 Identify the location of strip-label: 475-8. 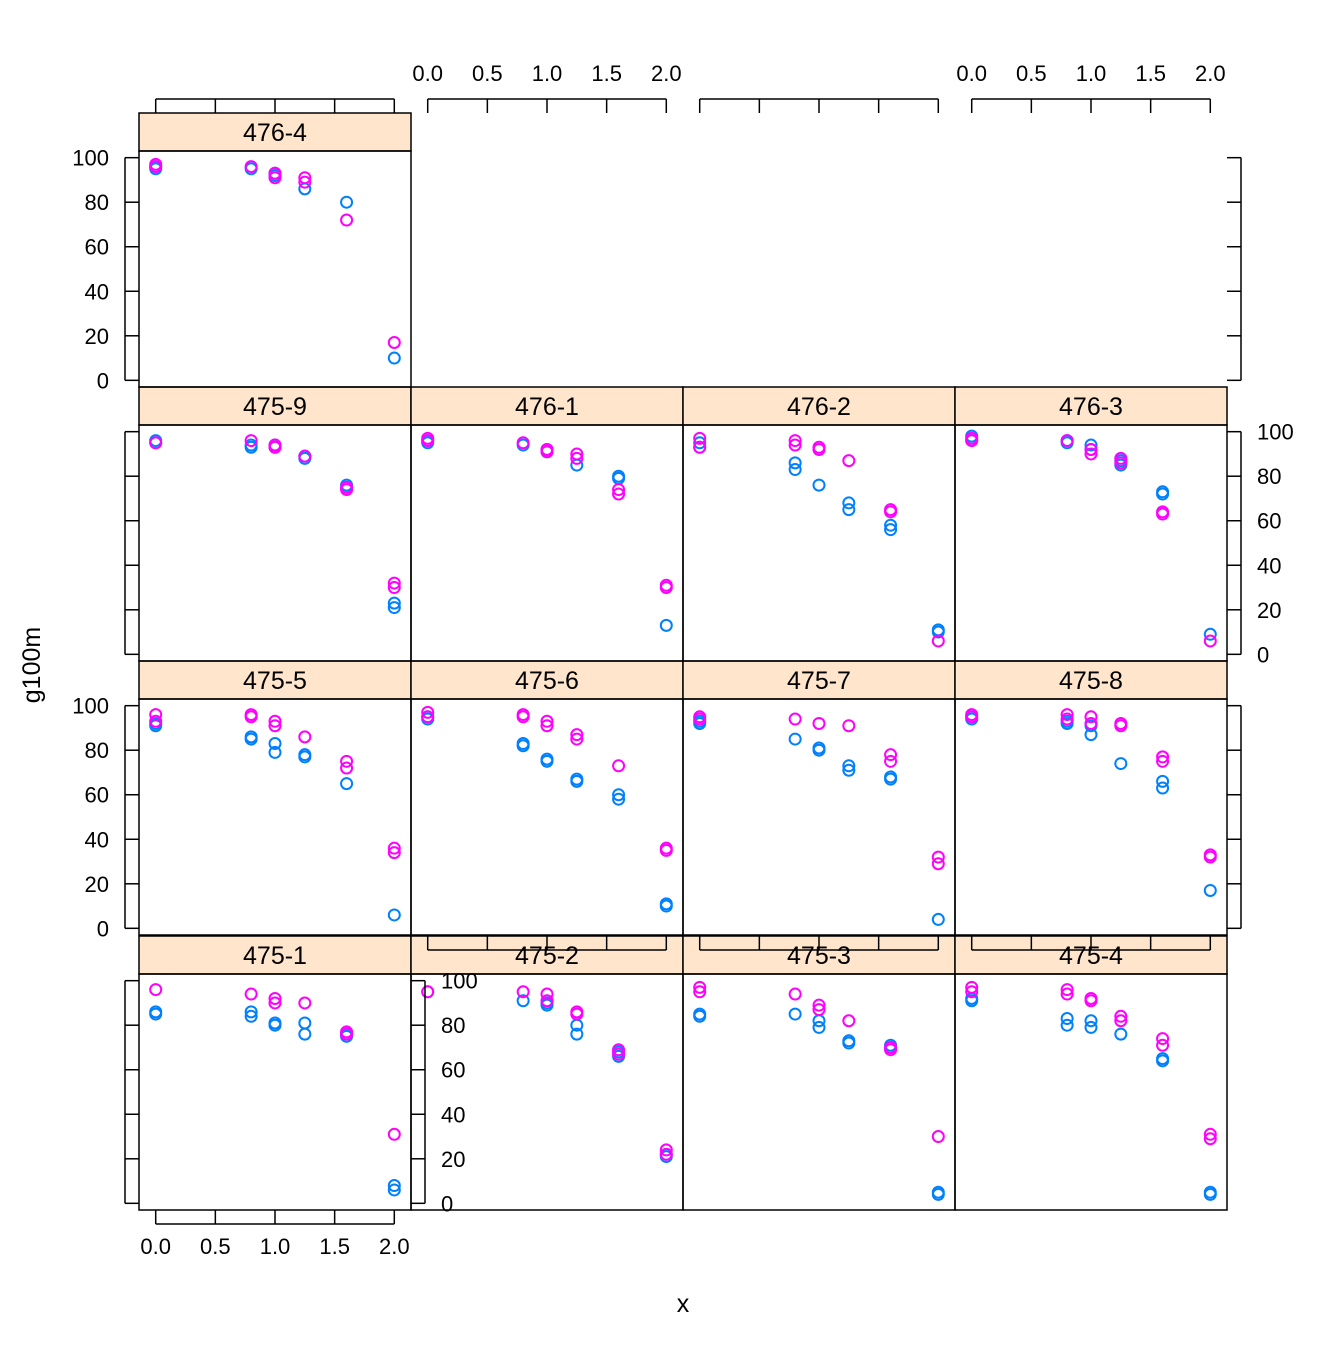
(1091, 681).